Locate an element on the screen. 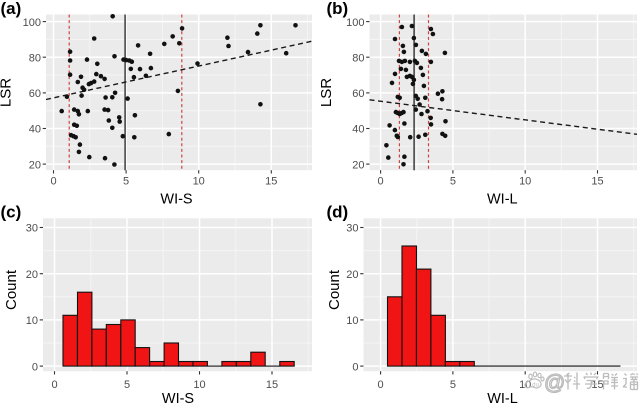 The image size is (640, 411). svg-text: (b) is located at coordinates (338, 9).